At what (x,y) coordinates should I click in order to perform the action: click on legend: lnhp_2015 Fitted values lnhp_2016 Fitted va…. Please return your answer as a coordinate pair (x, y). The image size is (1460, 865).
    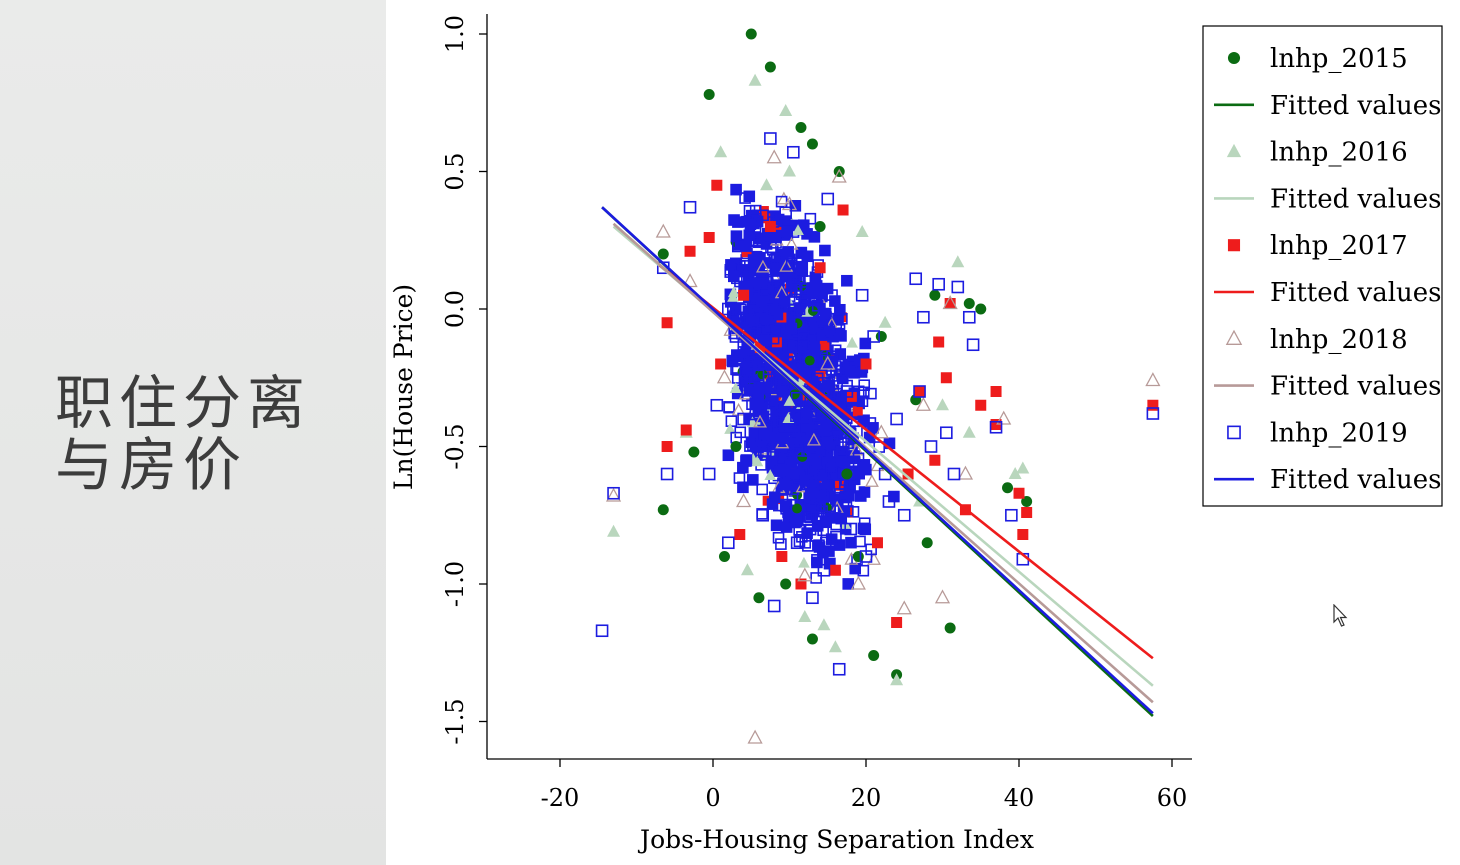
    Looking at the image, I should click on (1322, 266).